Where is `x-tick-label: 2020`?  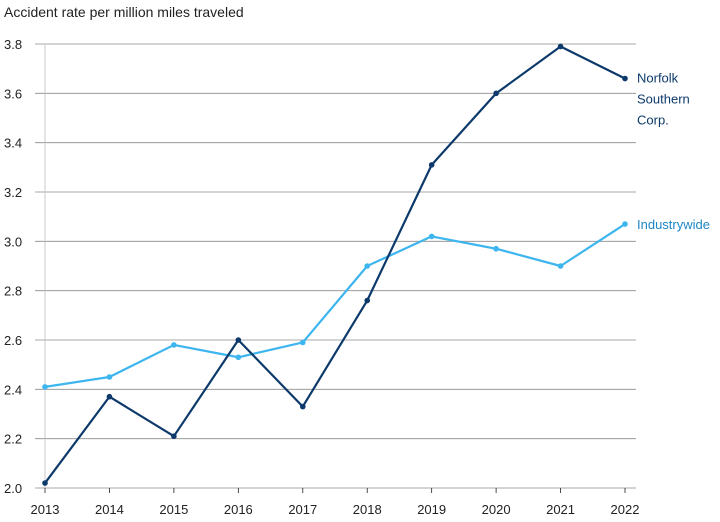
x-tick-label: 2020 is located at coordinates (496, 509).